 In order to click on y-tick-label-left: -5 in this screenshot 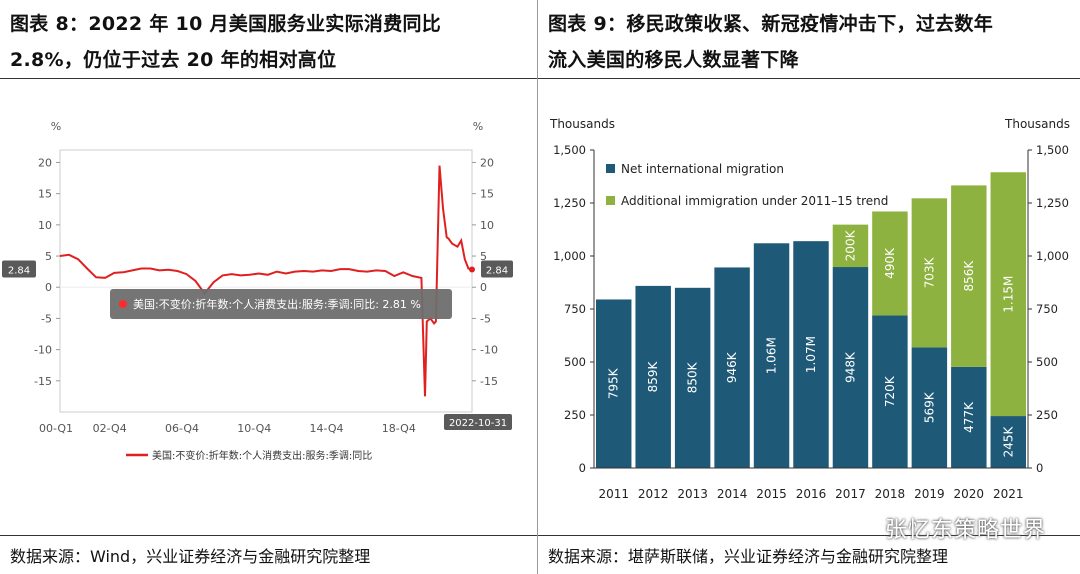, I will do `click(46, 318)`.